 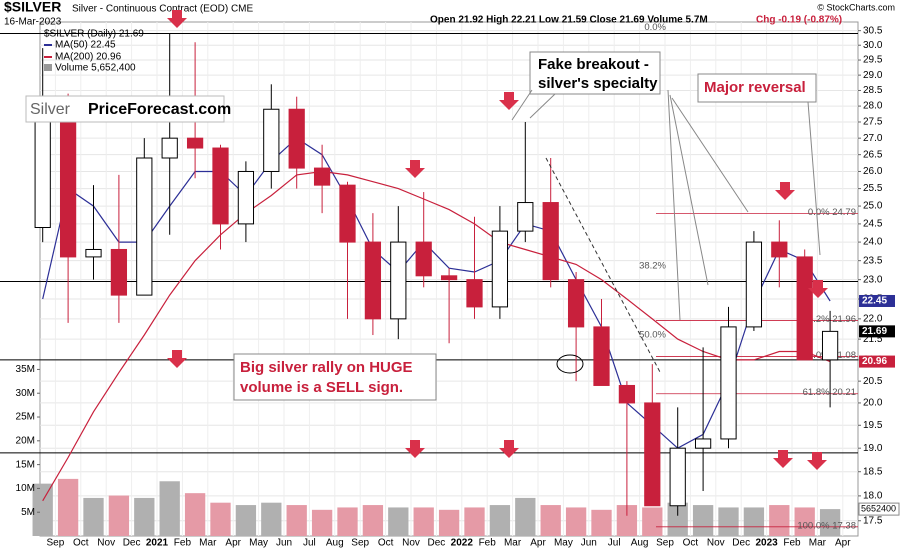 I want to click on x-tick-label: Jun, so click(x=284, y=543).